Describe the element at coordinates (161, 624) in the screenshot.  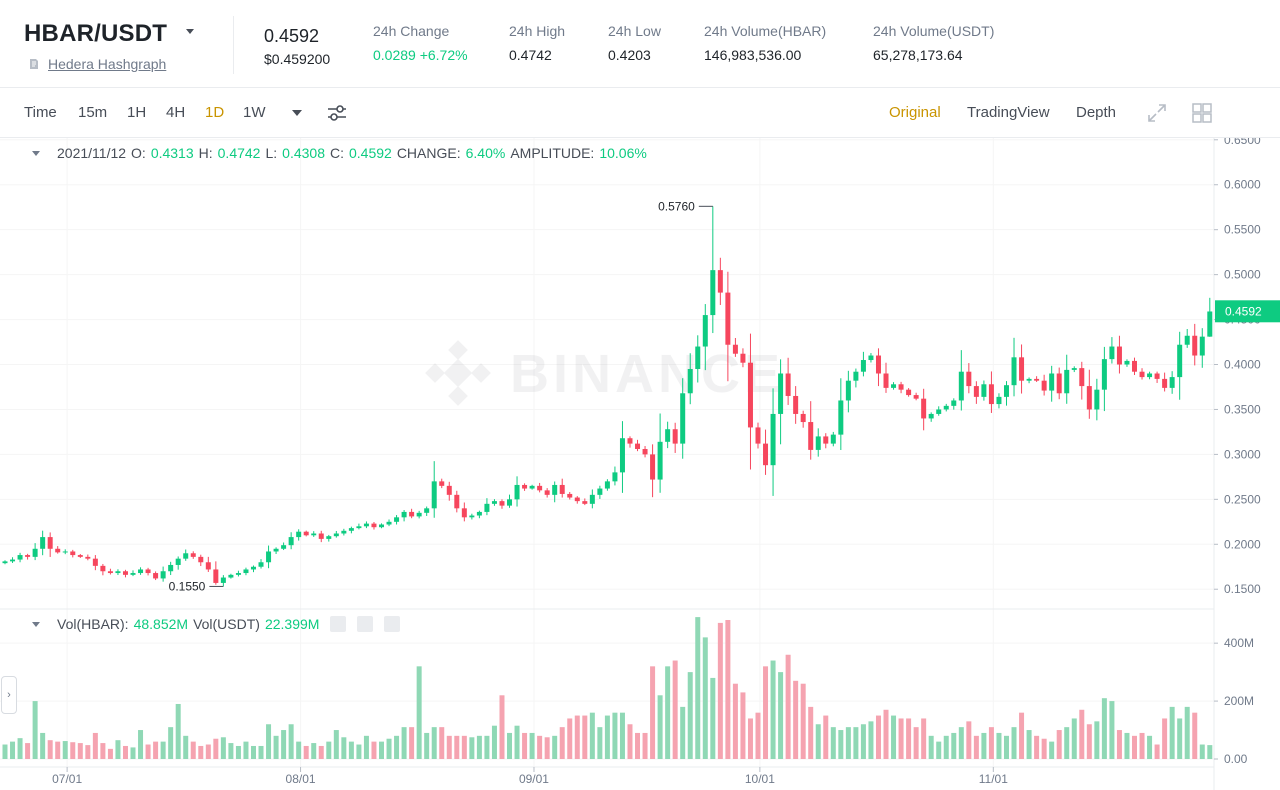
I see `vol-hbar-value: 48.852M` at that location.